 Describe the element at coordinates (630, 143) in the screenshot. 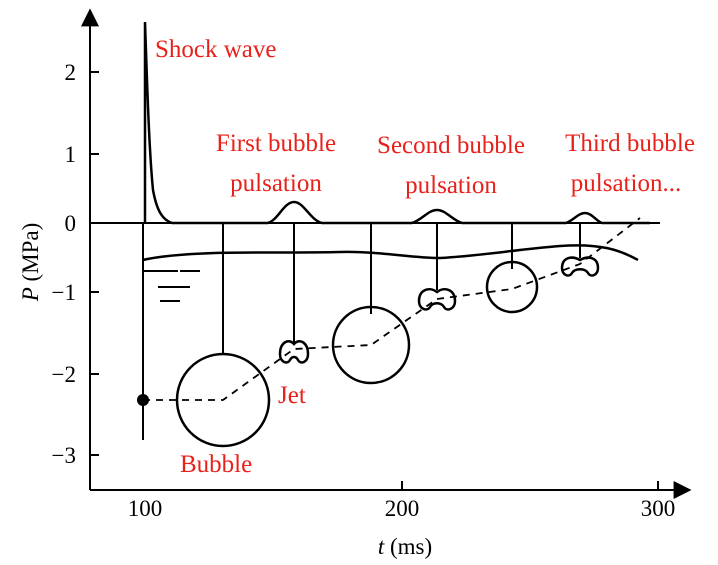

I see `third-pulsation-label: Third bubble` at that location.